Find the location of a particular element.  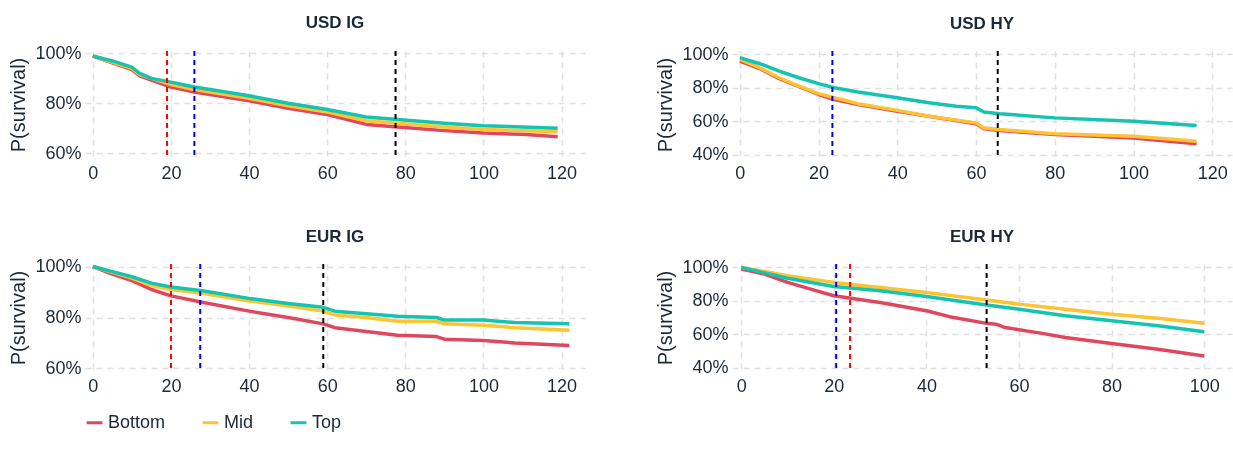

legend-label: Bottom is located at coordinates (137, 421).